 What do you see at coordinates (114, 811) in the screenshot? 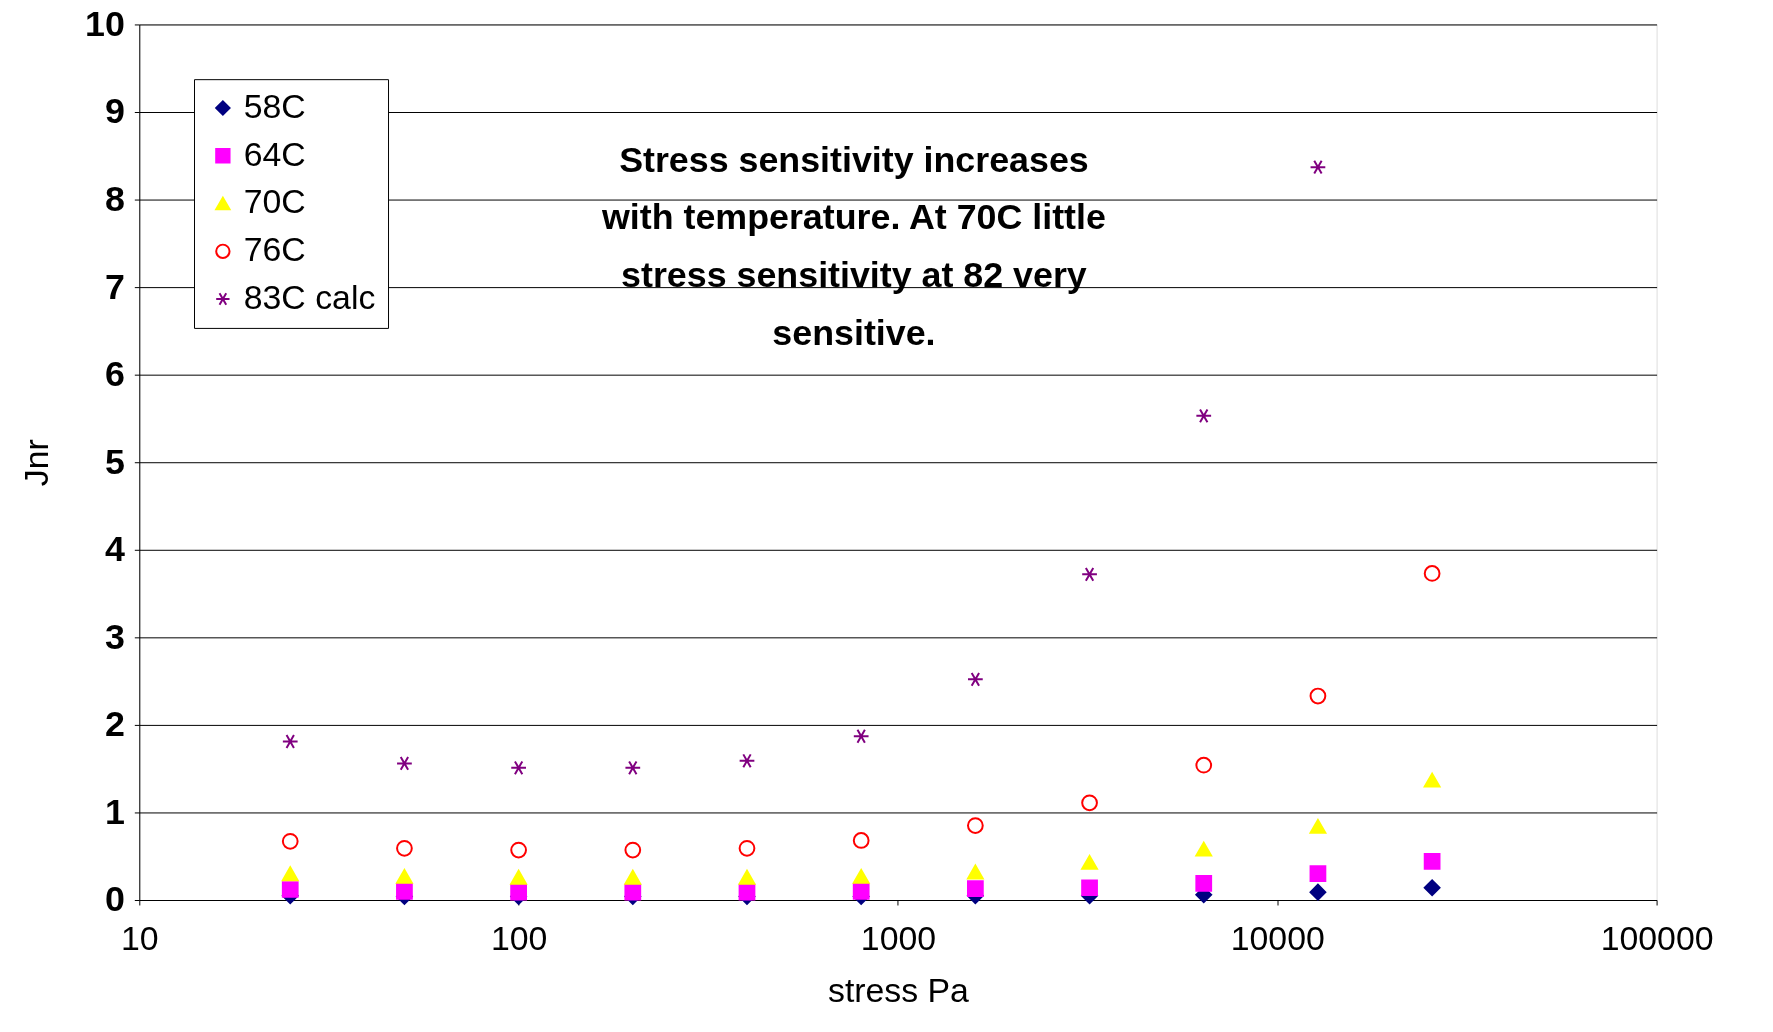
I see `y-tick-label: 1` at bounding box center [114, 811].